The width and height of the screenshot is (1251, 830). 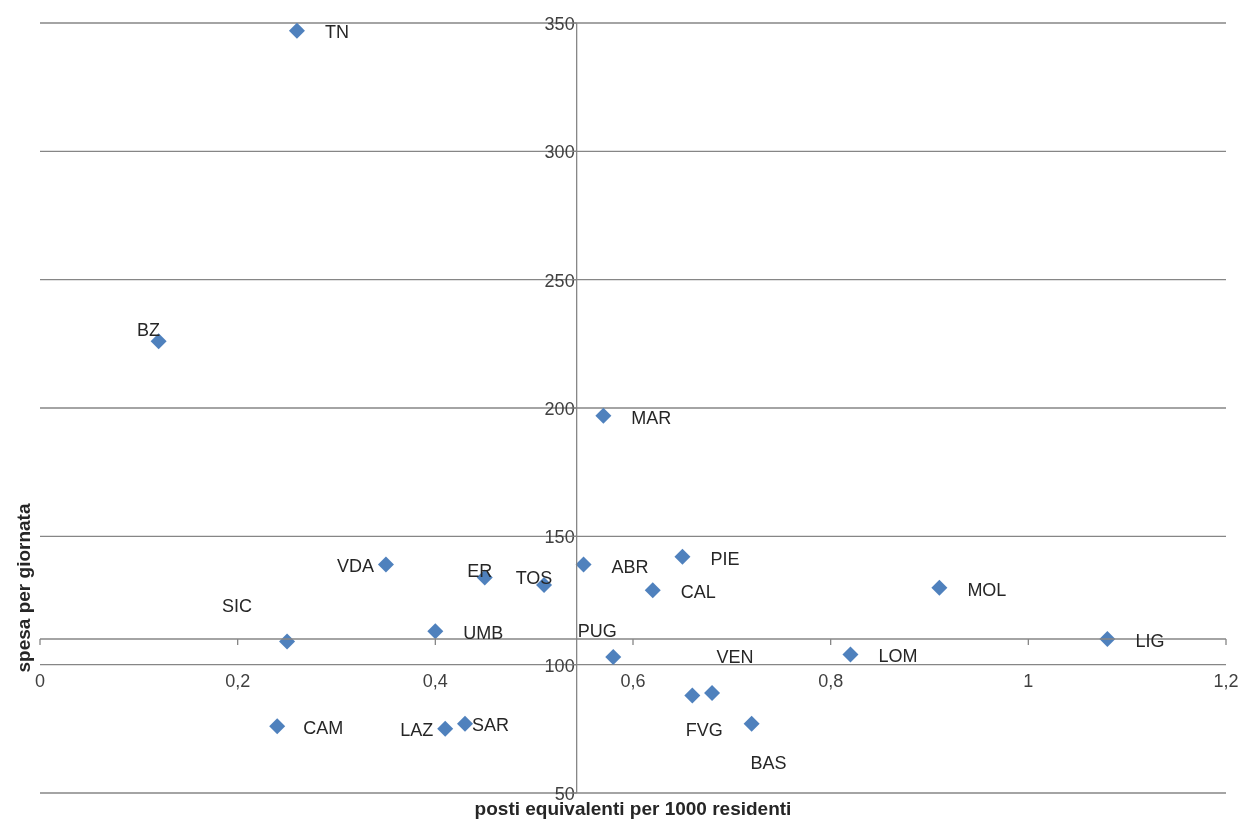 What do you see at coordinates (480, 571) in the screenshot?
I see `annotation: ER` at bounding box center [480, 571].